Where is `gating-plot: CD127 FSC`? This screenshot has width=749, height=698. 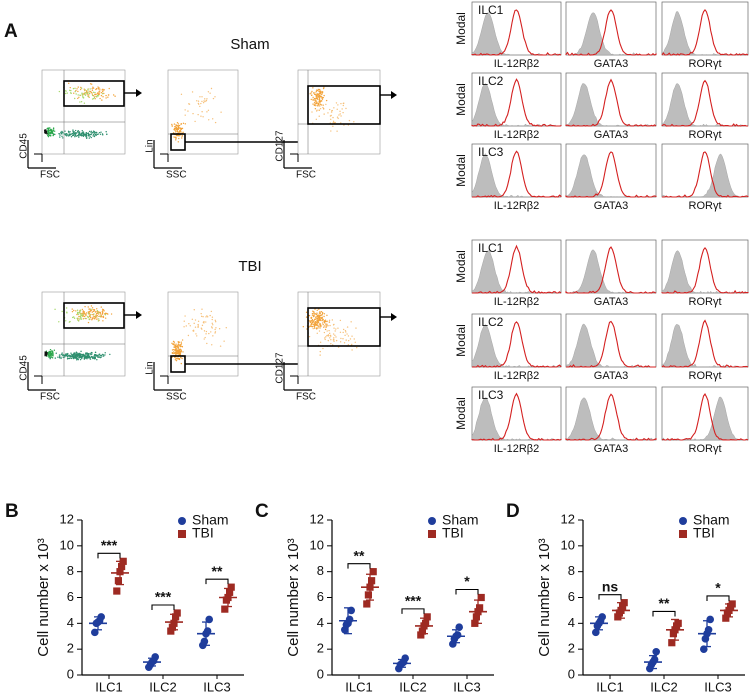 gating-plot: CD127 FSC is located at coordinates (336, 347).